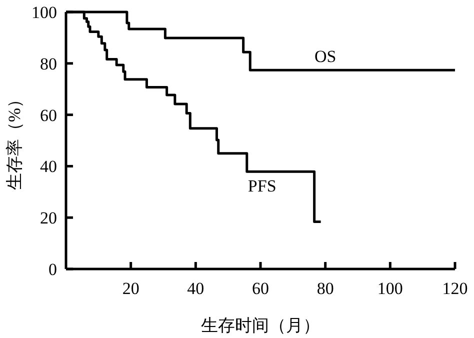  Describe the element at coordinates (260, 325) in the screenshot. I see `x-axis-title: 生存时间（月）` at that location.